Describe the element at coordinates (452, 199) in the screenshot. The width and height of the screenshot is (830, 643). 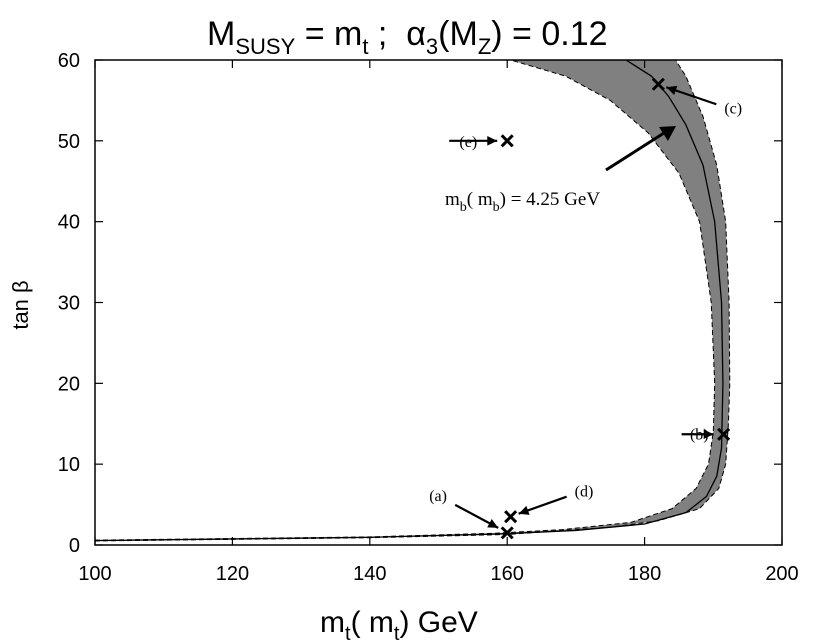
I see `annot-m: m` at that location.